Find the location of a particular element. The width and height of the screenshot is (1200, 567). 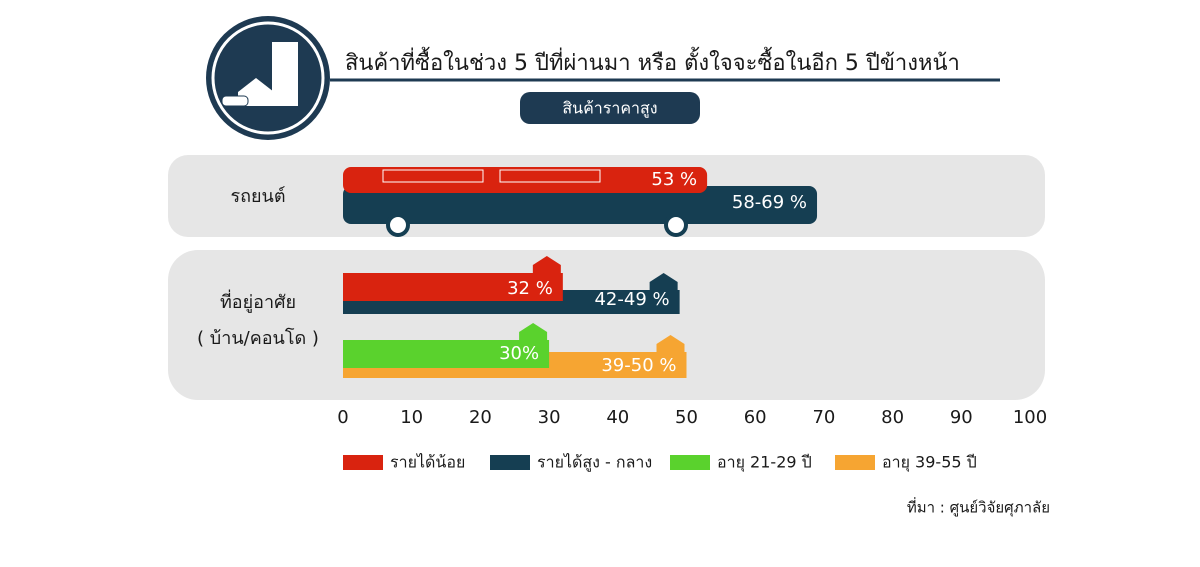

x-tick-label: 20 is located at coordinates (480, 417).